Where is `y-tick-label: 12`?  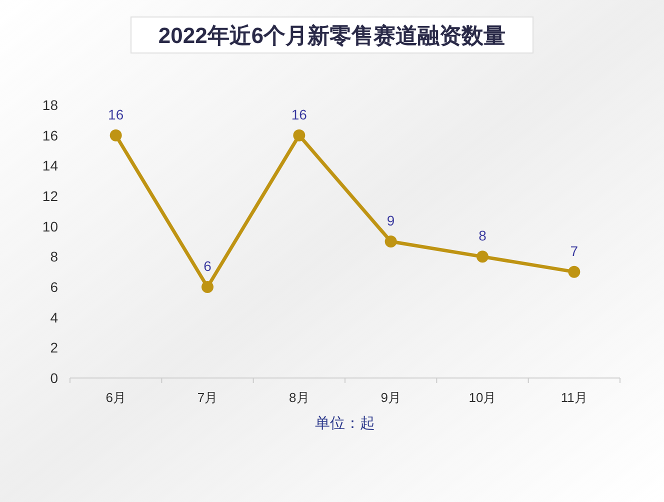 y-tick-label: 12 is located at coordinates (50, 196).